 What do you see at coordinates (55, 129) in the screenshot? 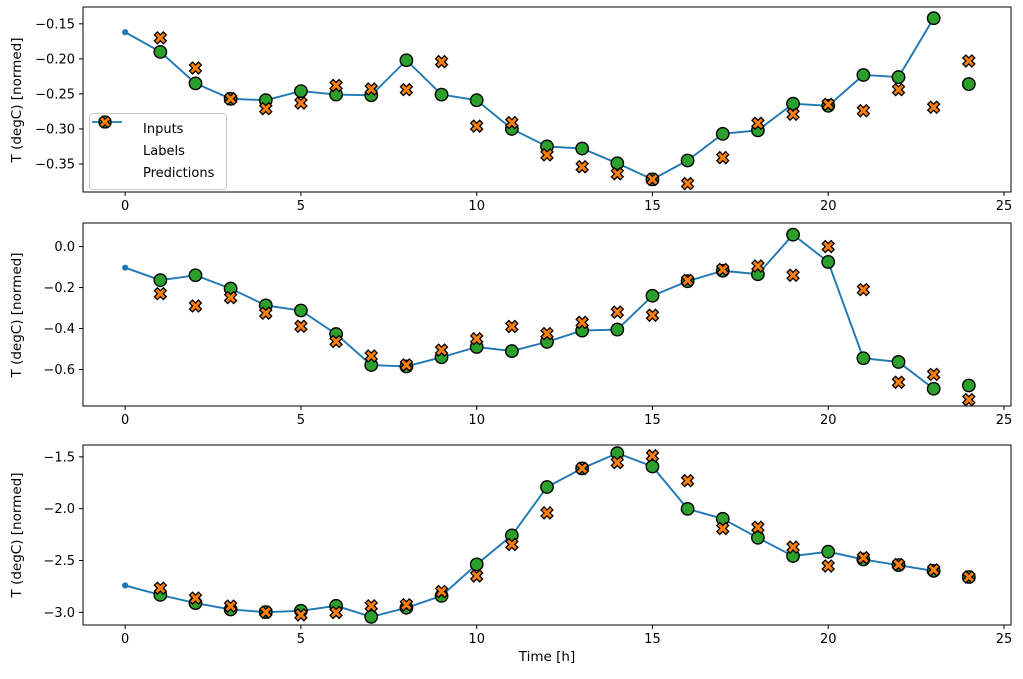
I see `y-tick-label: −0.30` at bounding box center [55, 129].